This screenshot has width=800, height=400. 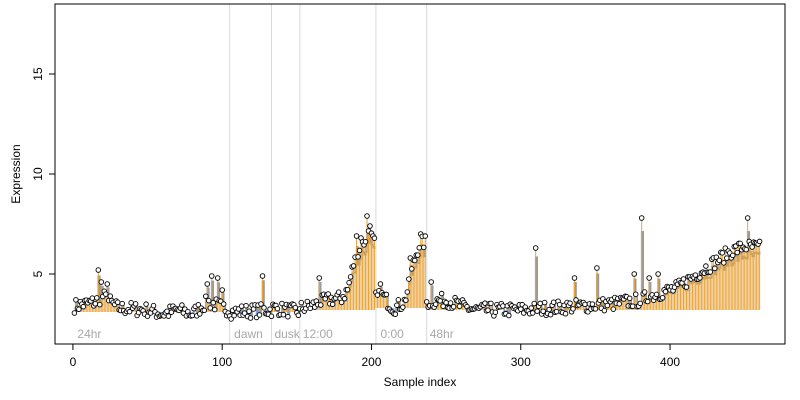 I want to click on x-axis-label: Sample index, so click(x=420, y=382).